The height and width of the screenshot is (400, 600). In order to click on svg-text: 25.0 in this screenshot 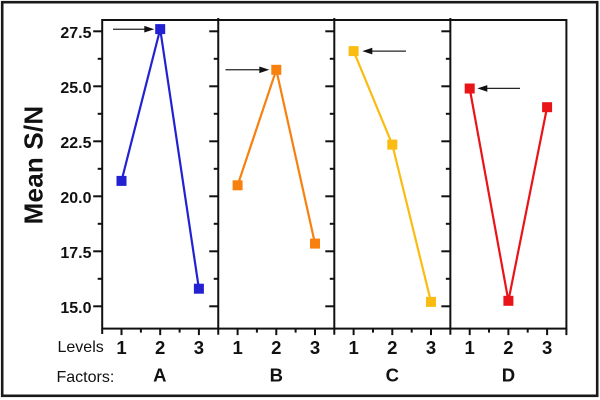, I will do `click(75, 88)`.